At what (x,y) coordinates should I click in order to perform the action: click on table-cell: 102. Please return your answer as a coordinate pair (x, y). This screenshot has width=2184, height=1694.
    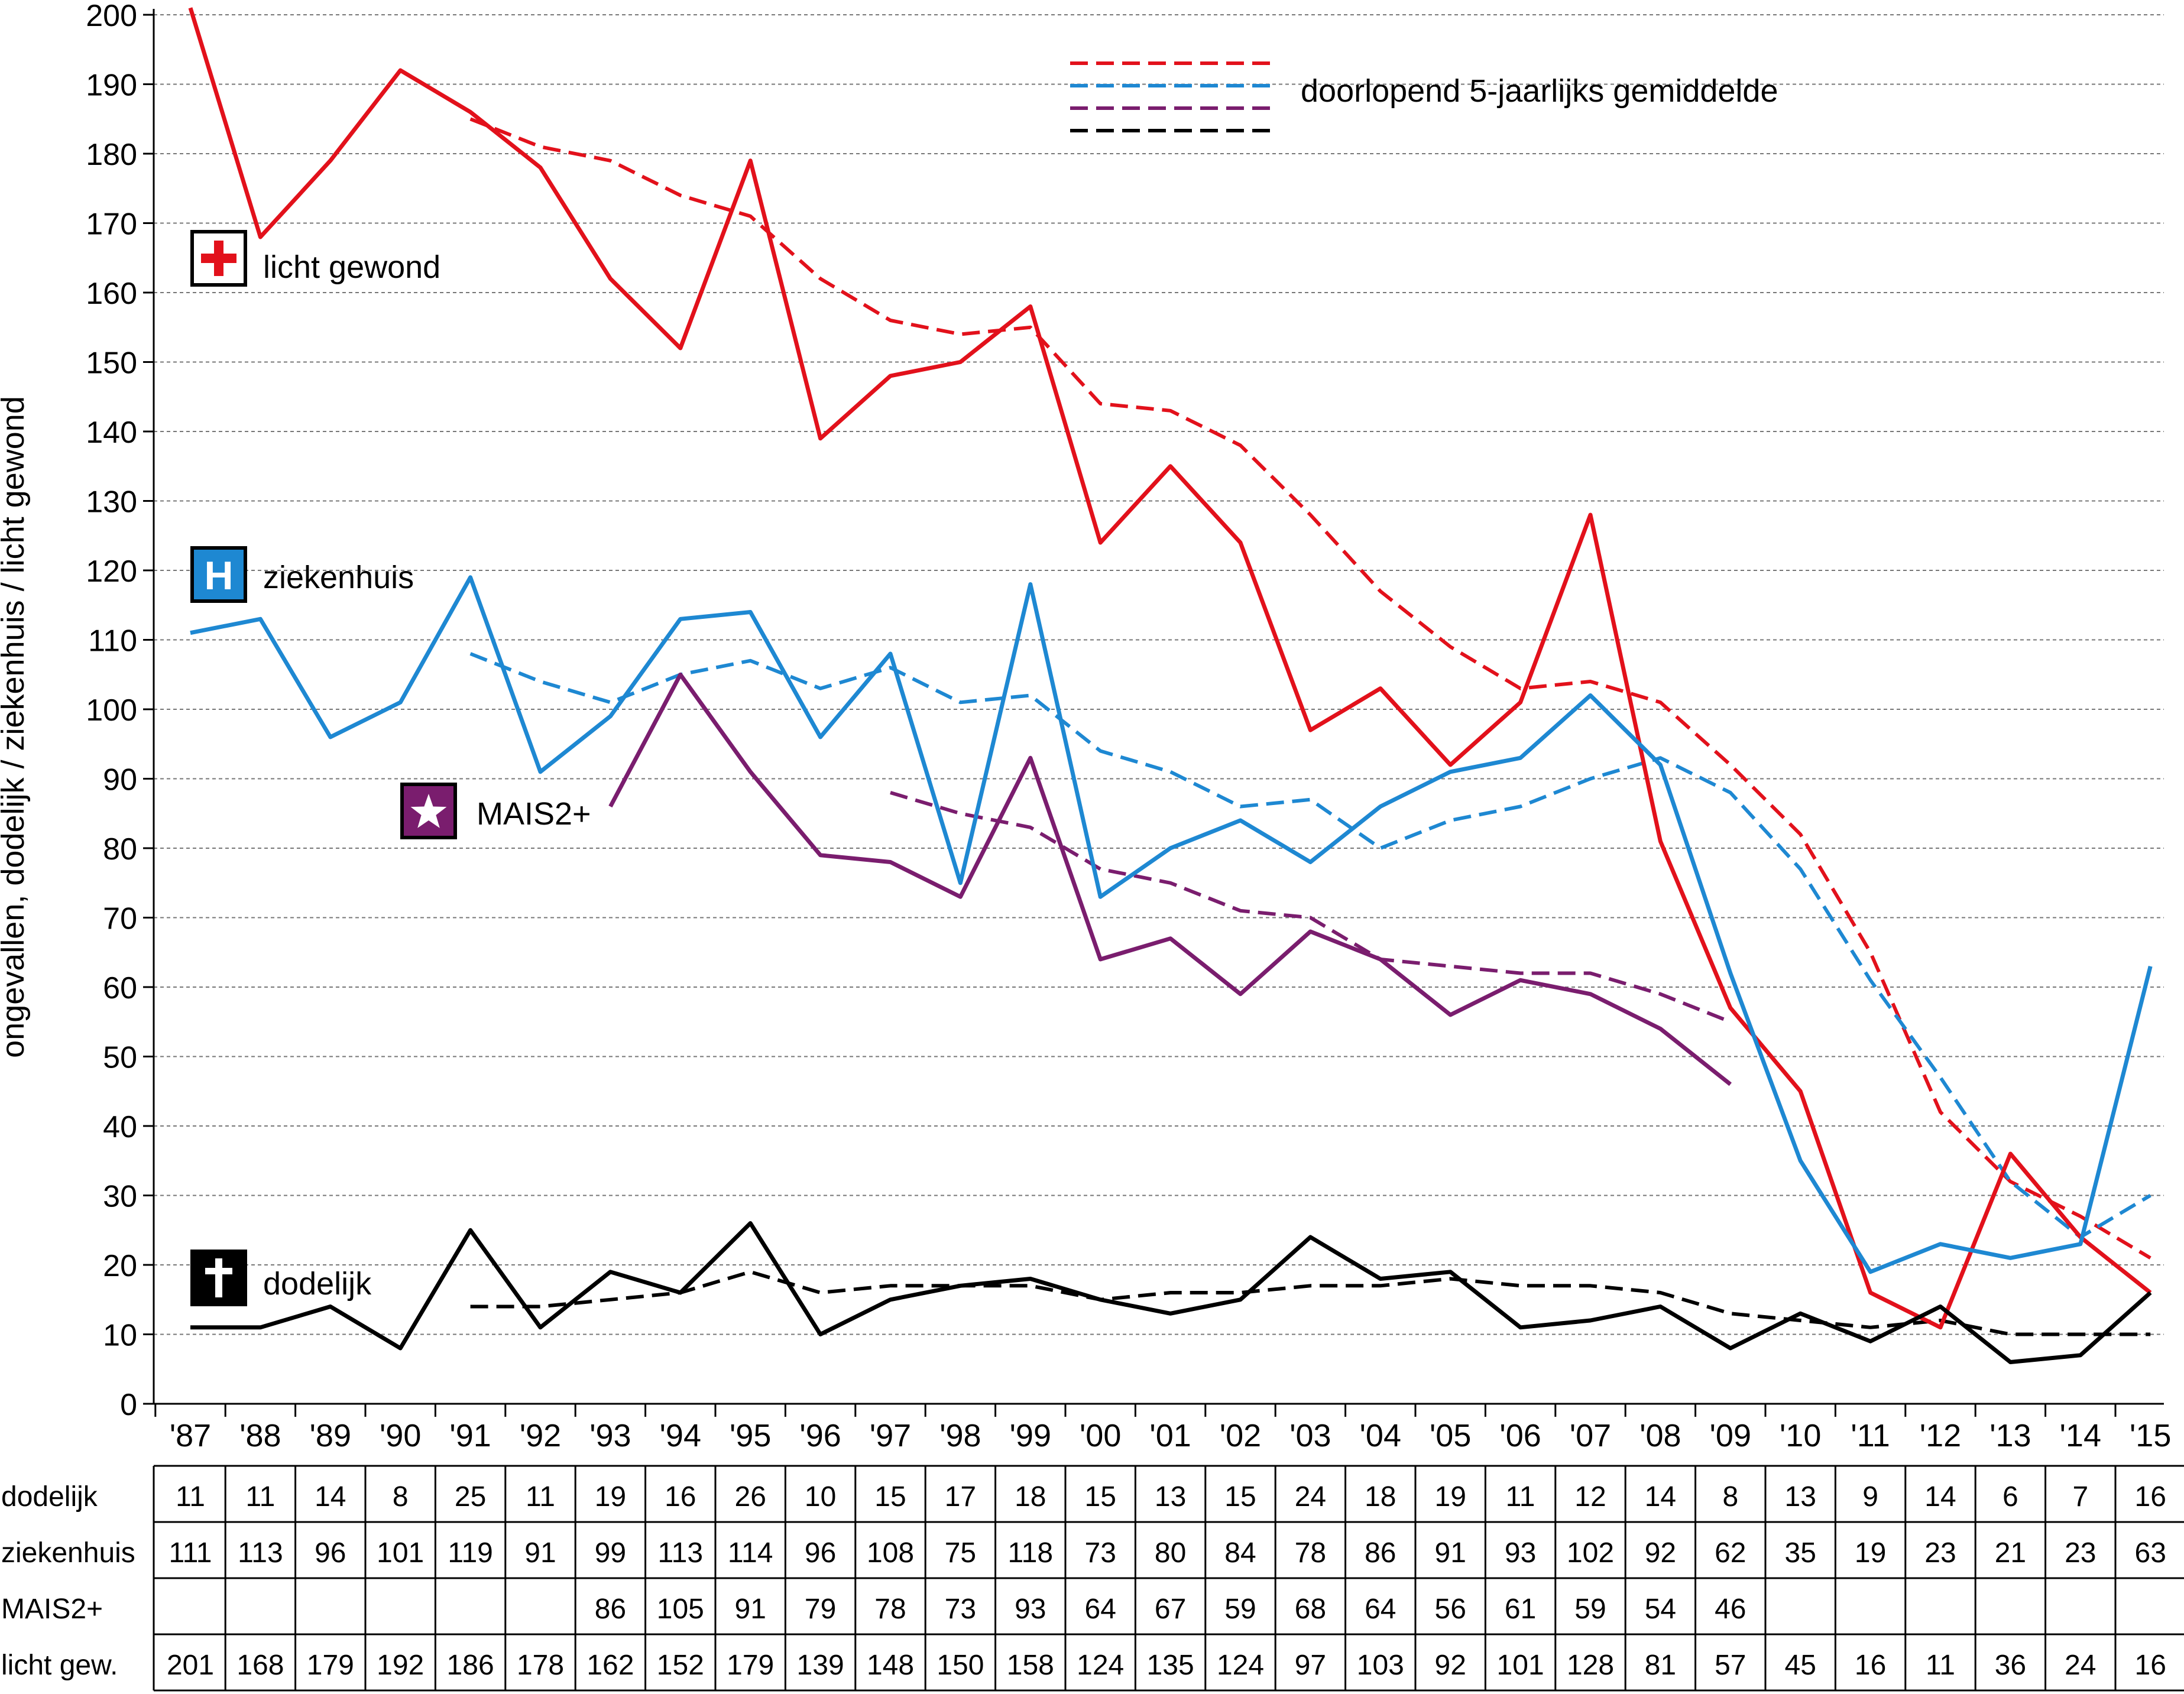
    Looking at the image, I should click on (1590, 1553).